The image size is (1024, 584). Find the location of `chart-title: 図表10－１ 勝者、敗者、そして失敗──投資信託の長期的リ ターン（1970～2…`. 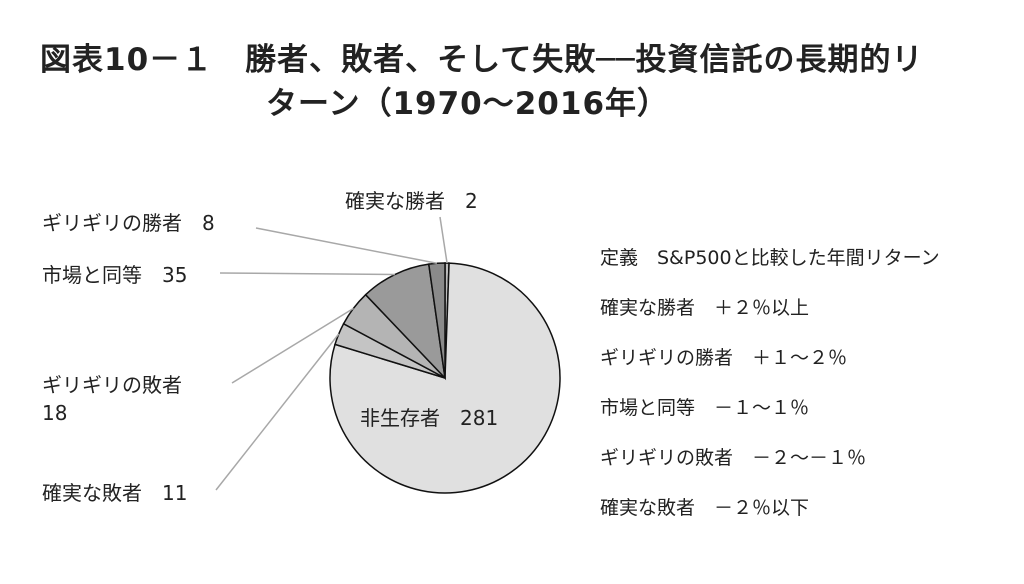

chart-title: 図表10－１ 勝者、敗者、そして失敗──投資信託の長期的リ ターン（1970～2… is located at coordinates (482, 82).